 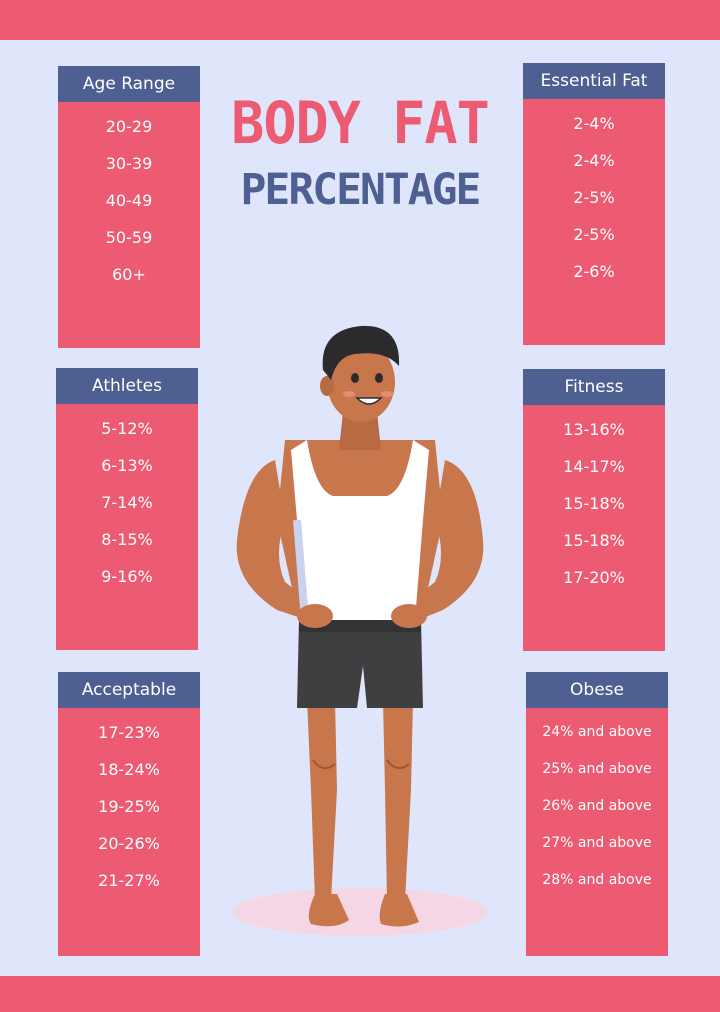 I want to click on fitness-list: 13-16% 14-17% 15-18% 15-18% 17-20%, so click(x=594, y=500).